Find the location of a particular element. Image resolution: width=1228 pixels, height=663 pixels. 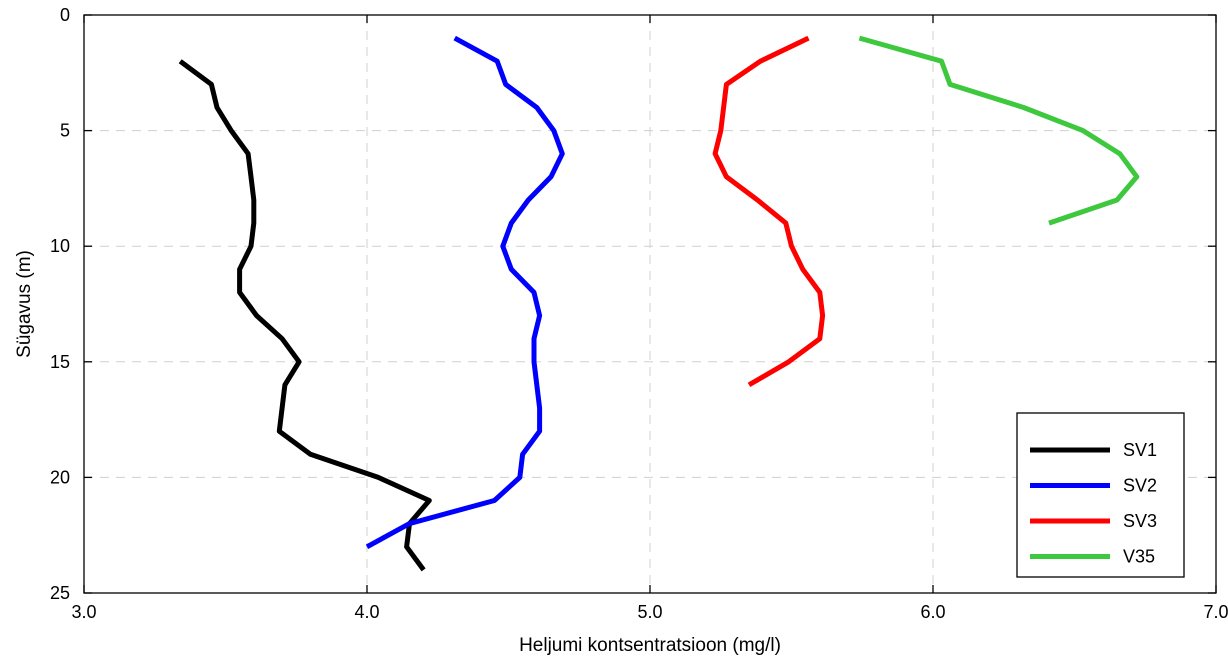

x-tick-label: 4.0 is located at coordinates (366, 612).